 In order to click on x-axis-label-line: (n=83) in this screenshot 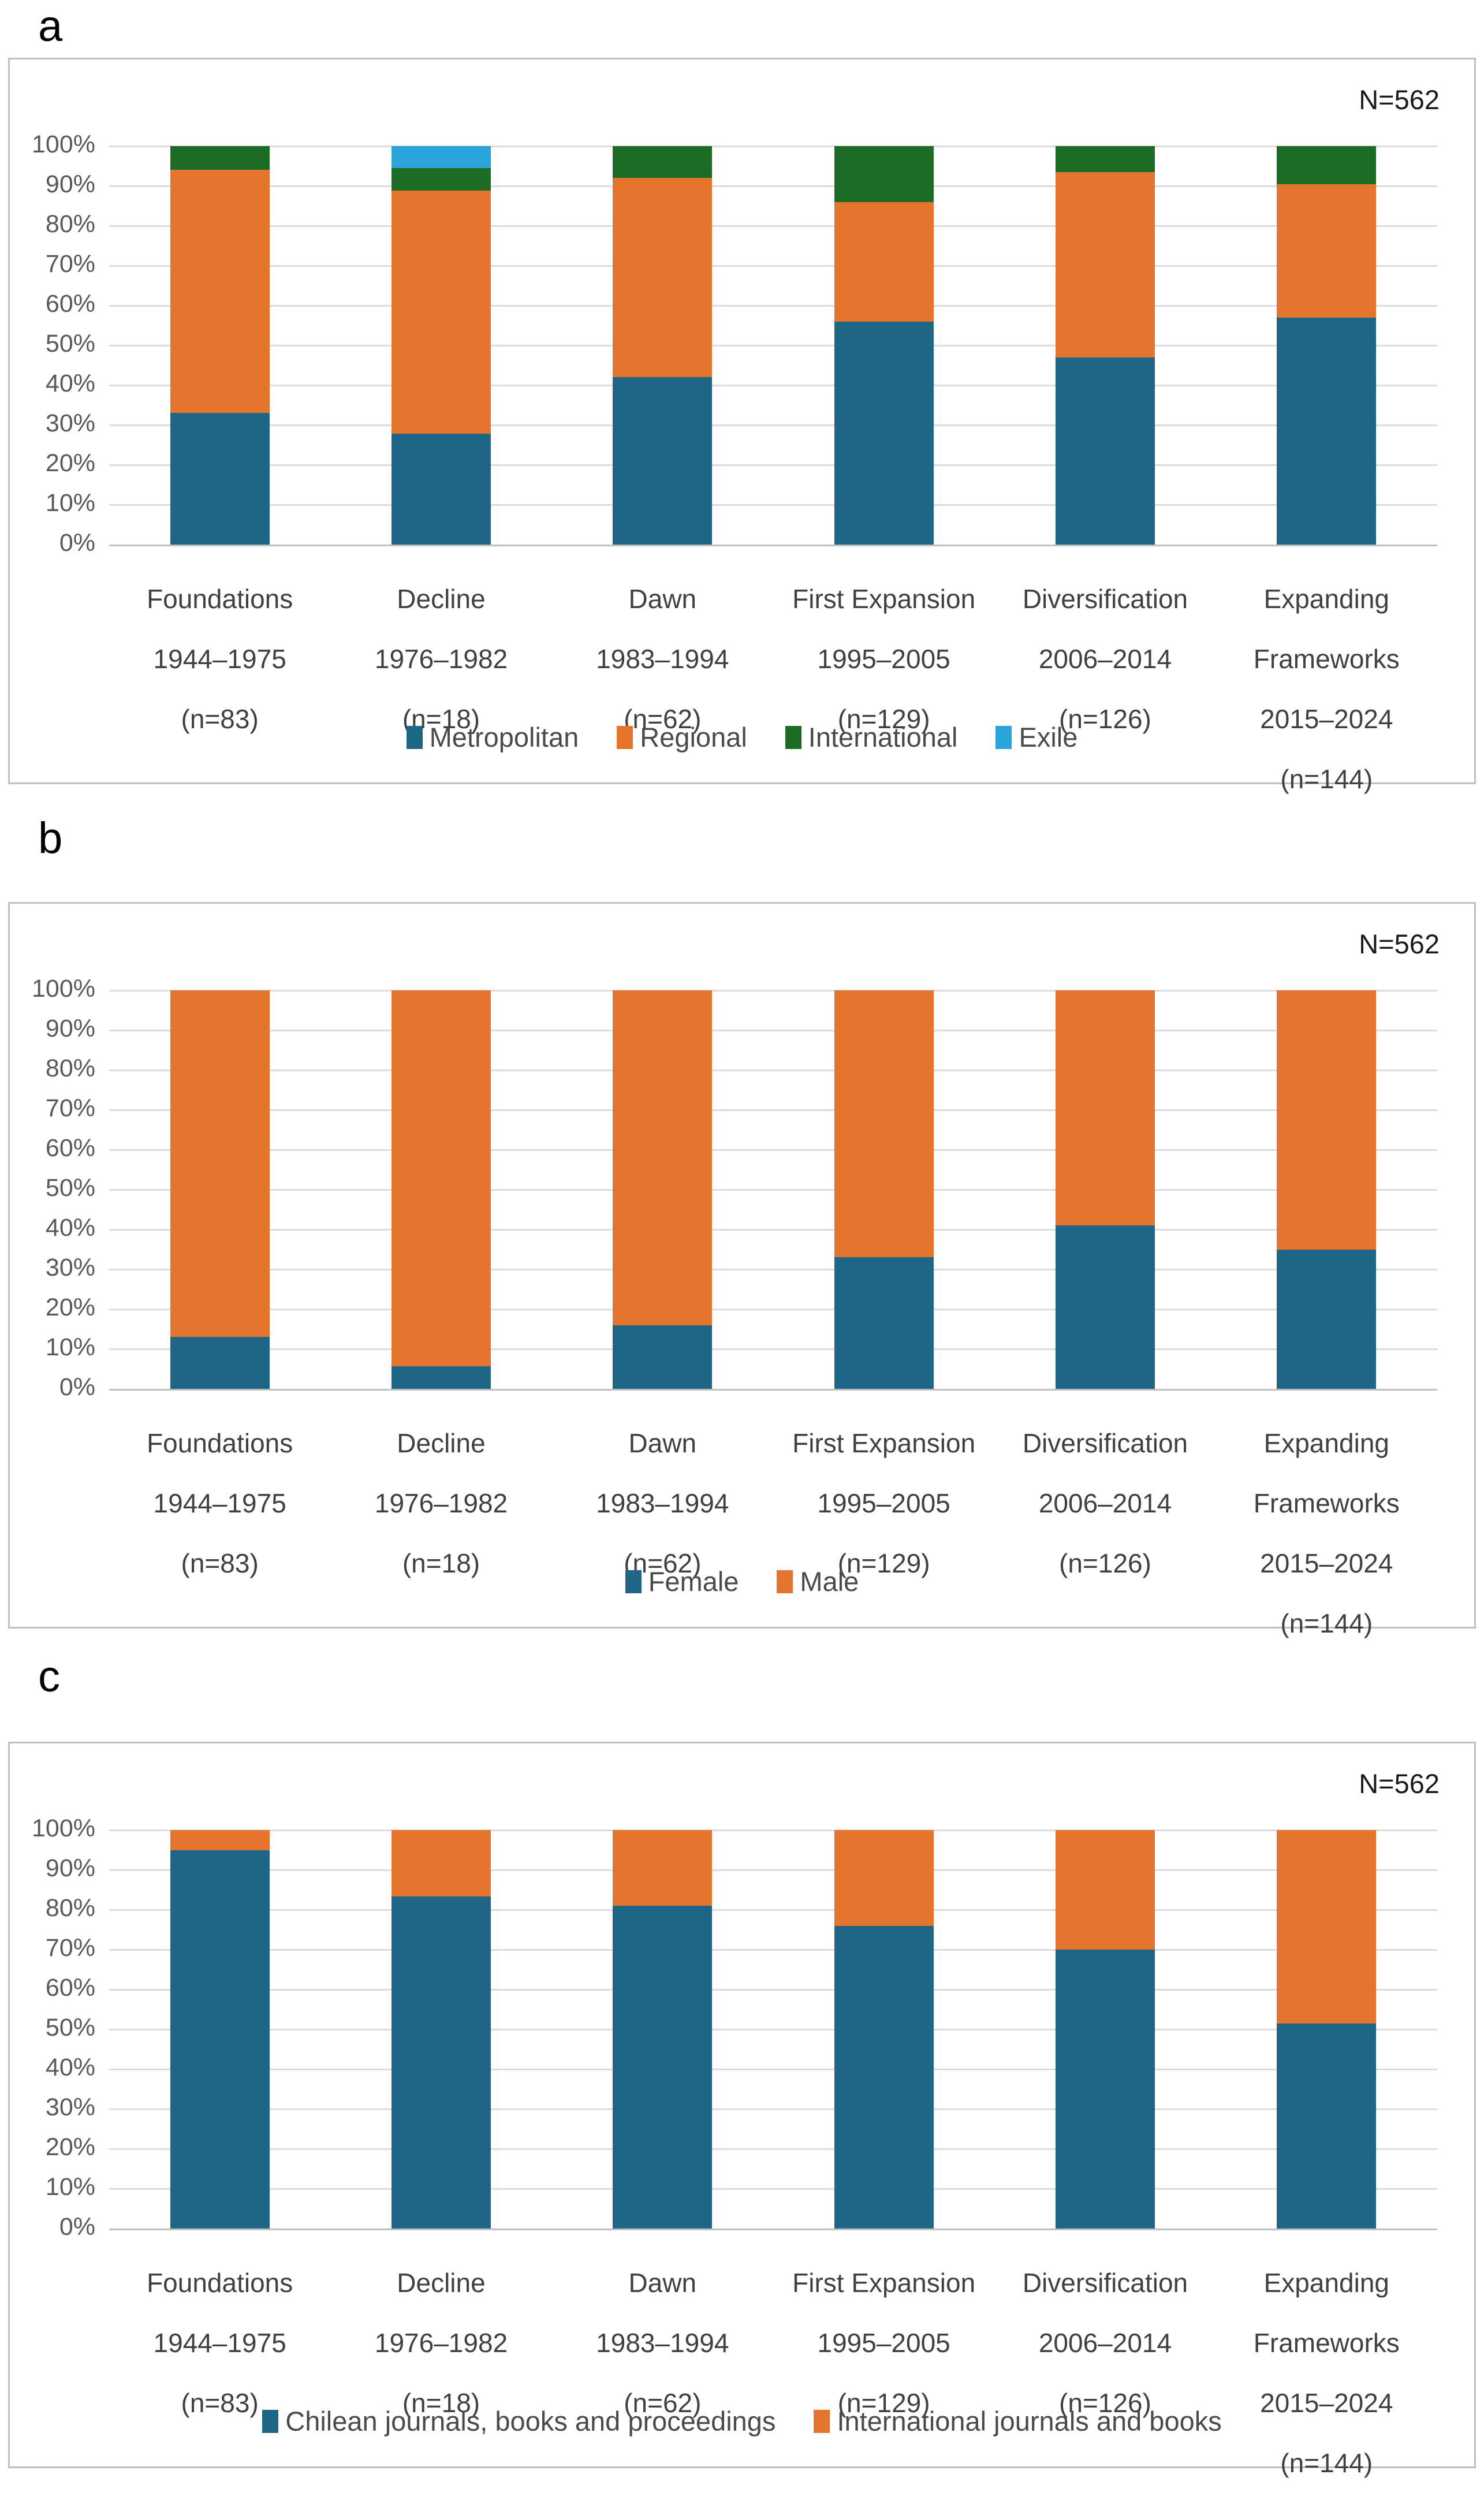, I will do `click(220, 1563)`.